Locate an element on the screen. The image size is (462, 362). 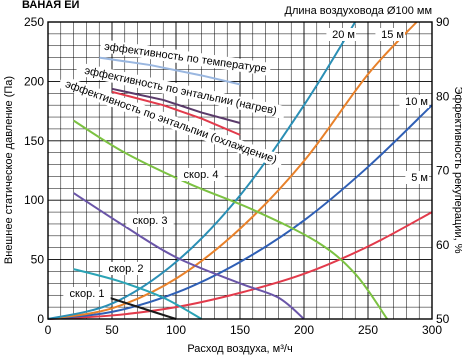
fan-curve is located at coordinates (138, 294).